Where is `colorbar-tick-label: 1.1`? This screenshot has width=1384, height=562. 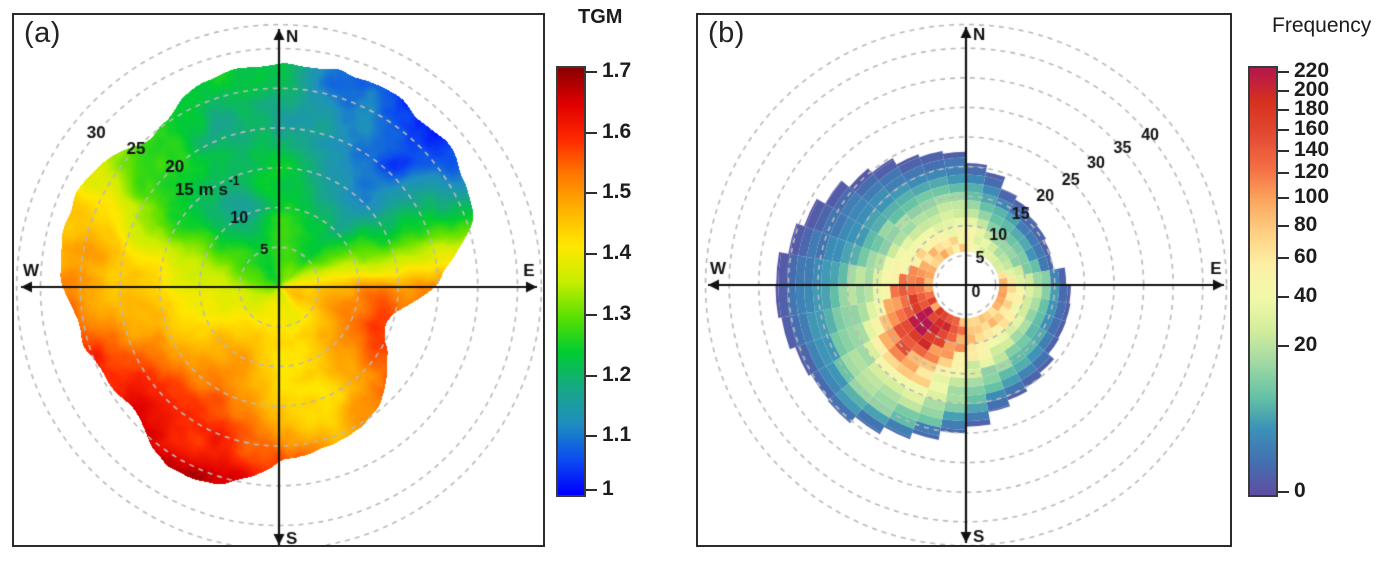
colorbar-tick-label: 1.1 is located at coordinates (617, 435).